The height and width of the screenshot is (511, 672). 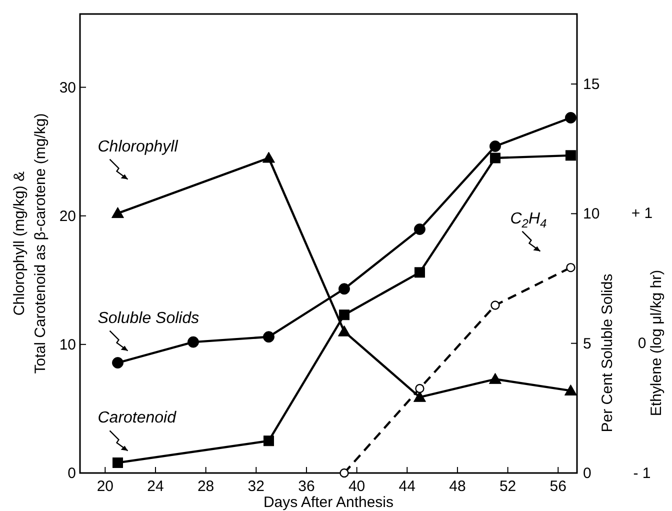 What do you see at coordinates (656, 343) in the screenshot?
I see `y3-axis-title: Ethylene (log μl/kg hr)` at bounding box center [656, 343].